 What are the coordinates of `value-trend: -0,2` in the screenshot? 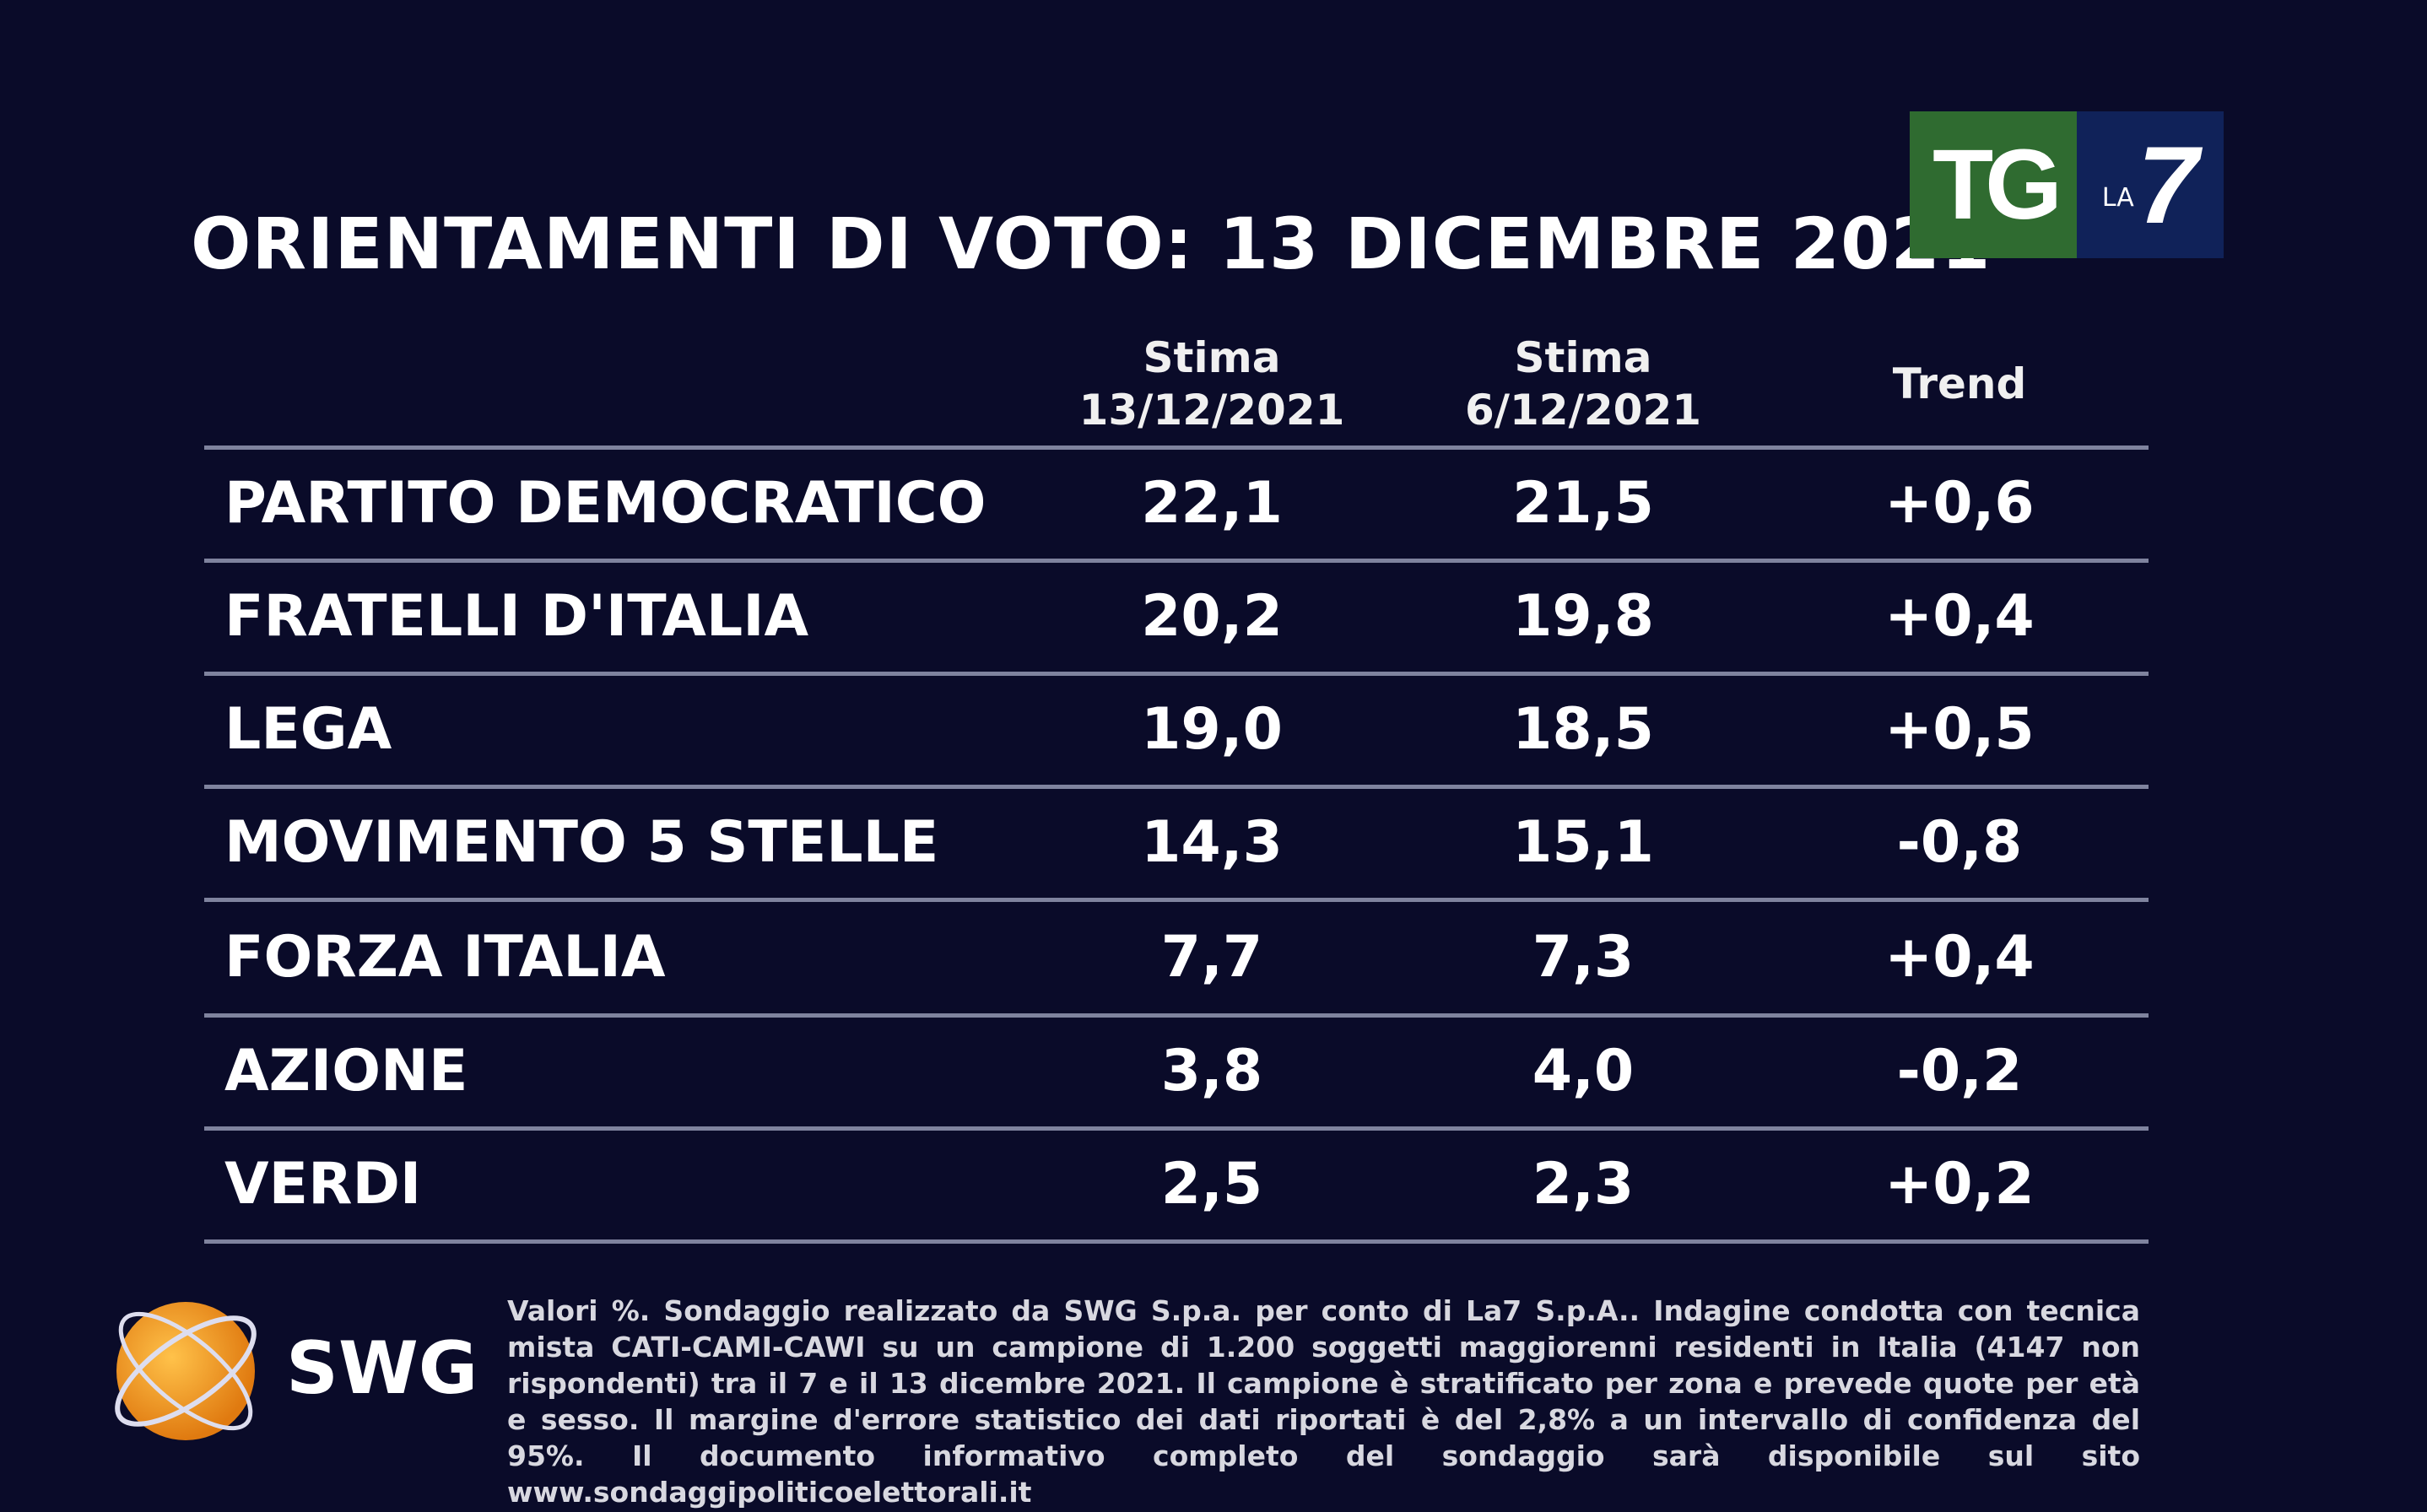 It's located at (1959, 1071).